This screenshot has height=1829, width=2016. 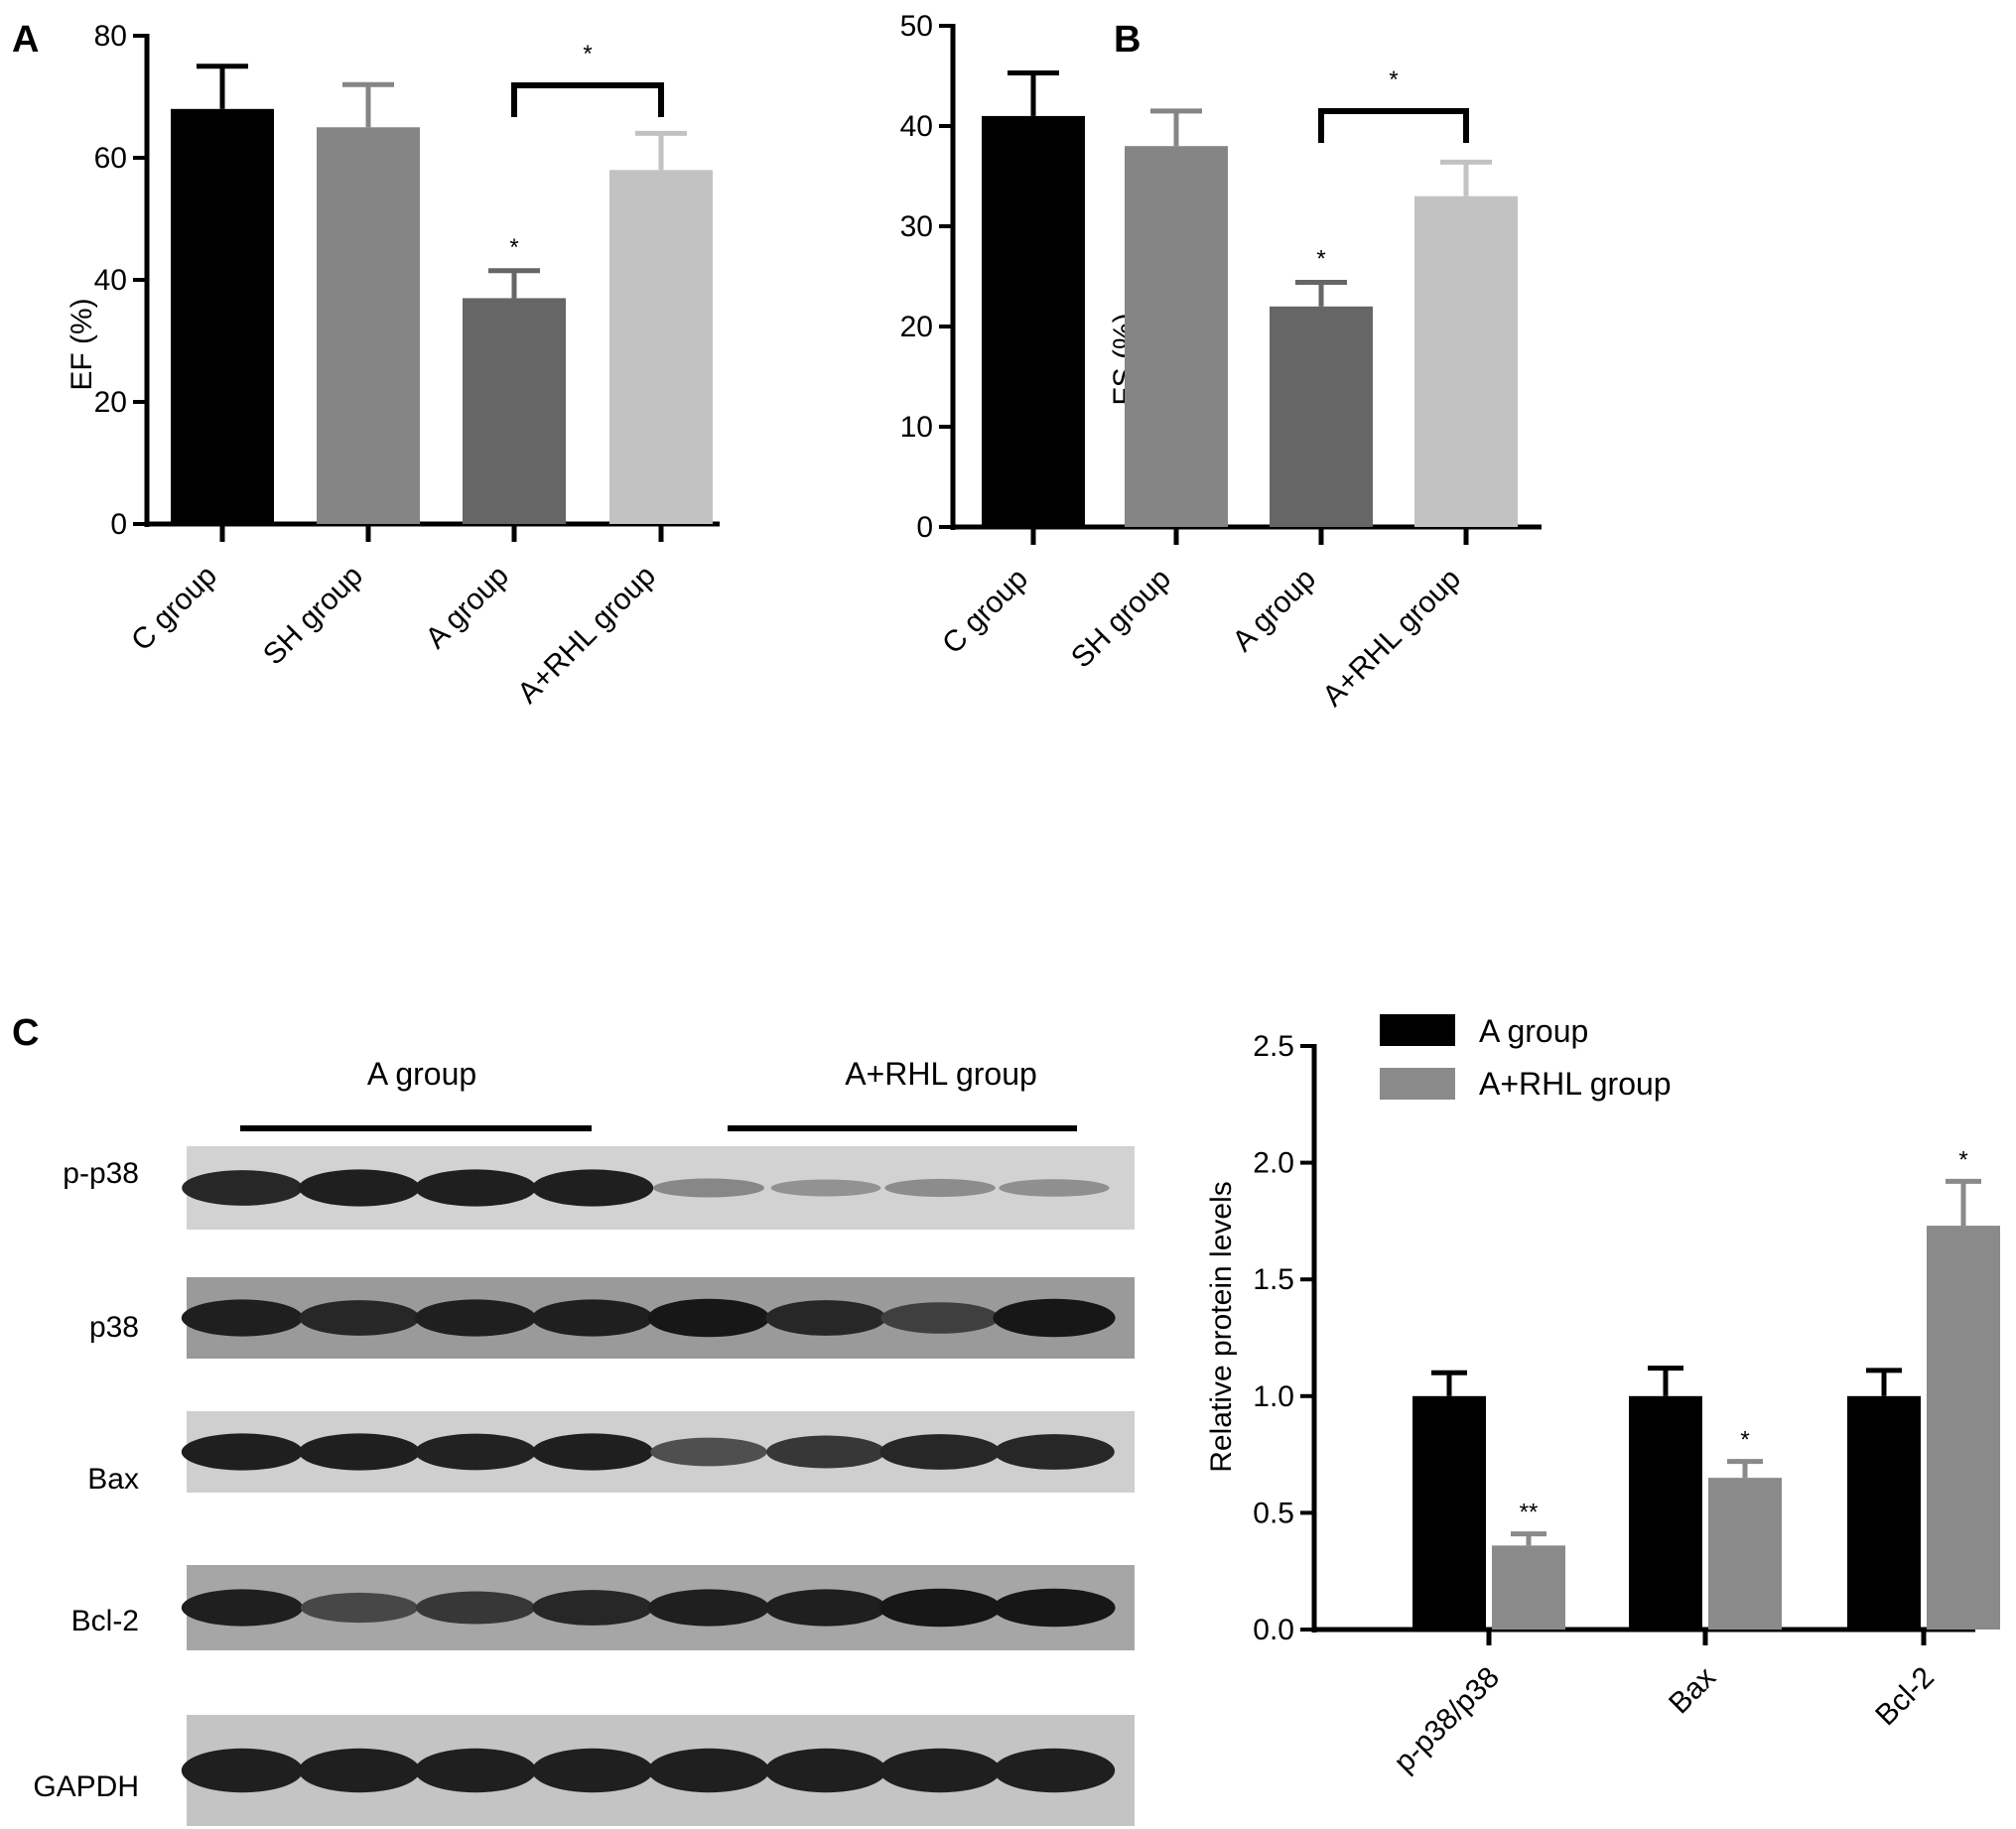 What do you see at coordinates (1394, 125) in the screenshot?
I see `fs-comparison-bracket` at bounding box center [1394, 125].